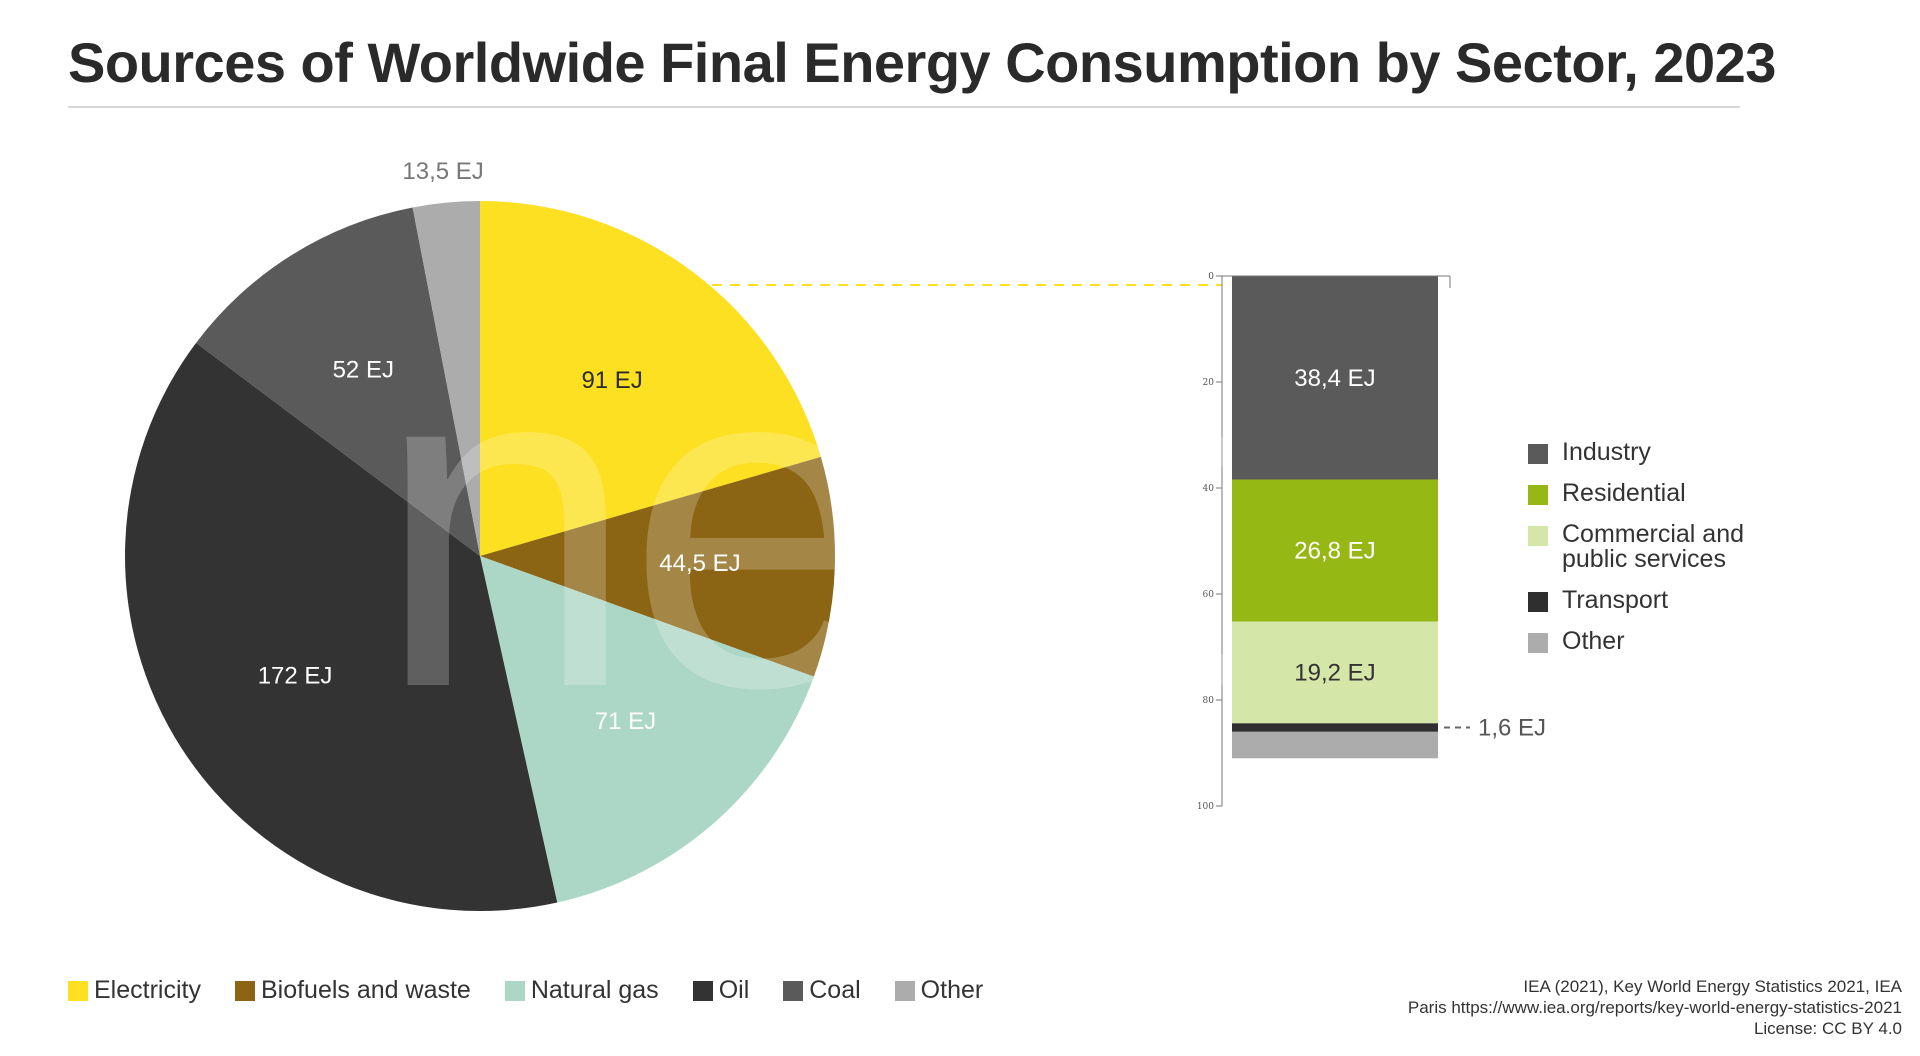  I want to click on pie-slice-other, so click(446, 378).